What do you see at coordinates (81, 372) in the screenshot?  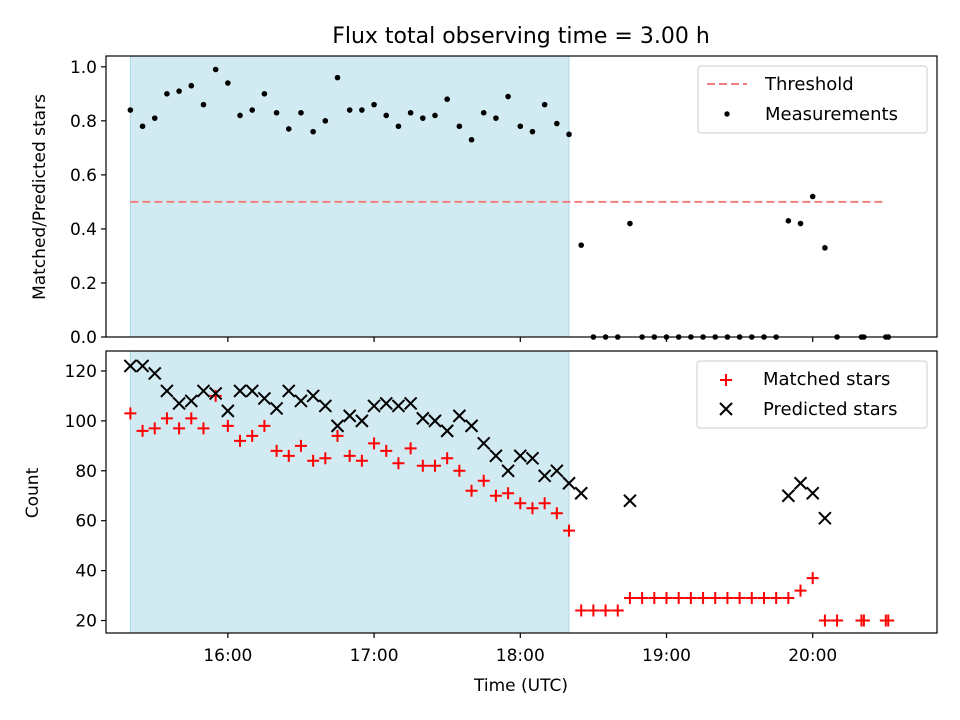 I see `bottom-y-tick-label: 120` at bounding box center [81, 372].